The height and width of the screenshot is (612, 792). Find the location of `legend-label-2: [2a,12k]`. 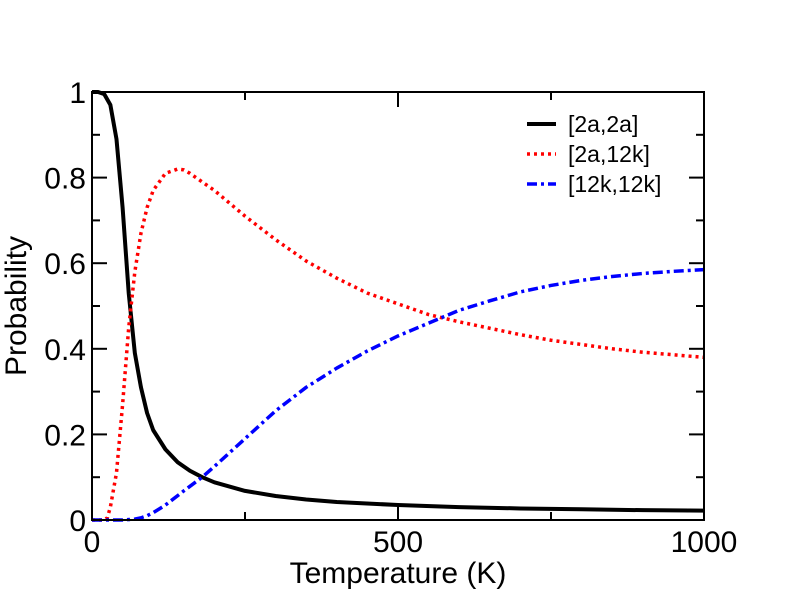

legend-label-2: [2a,12k] is located at coordinates (609, 154).